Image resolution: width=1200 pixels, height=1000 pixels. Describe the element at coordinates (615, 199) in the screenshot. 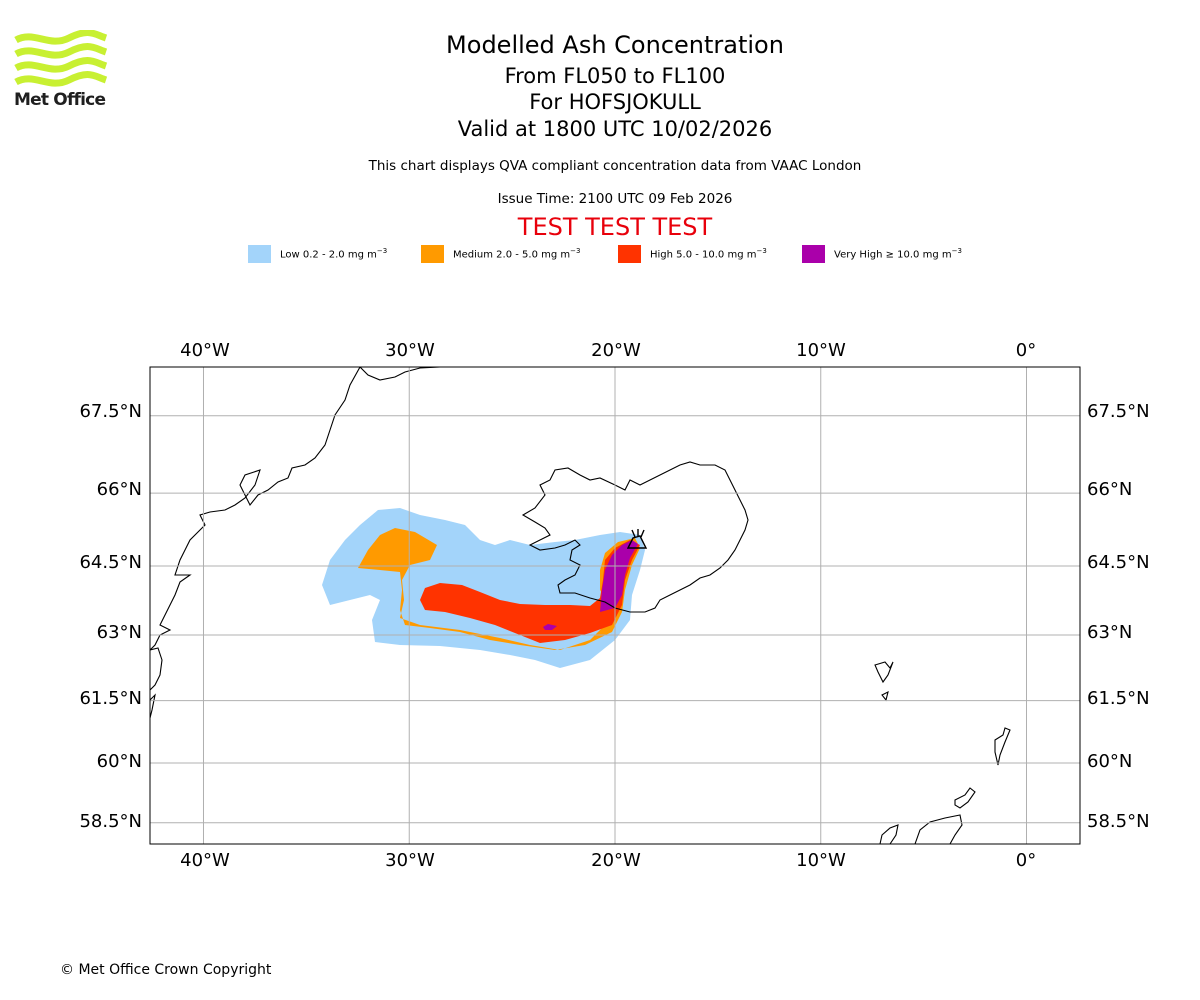

I see `issue-time: Issue Time: 2100 UTC 09 Feb 2026` at that location.